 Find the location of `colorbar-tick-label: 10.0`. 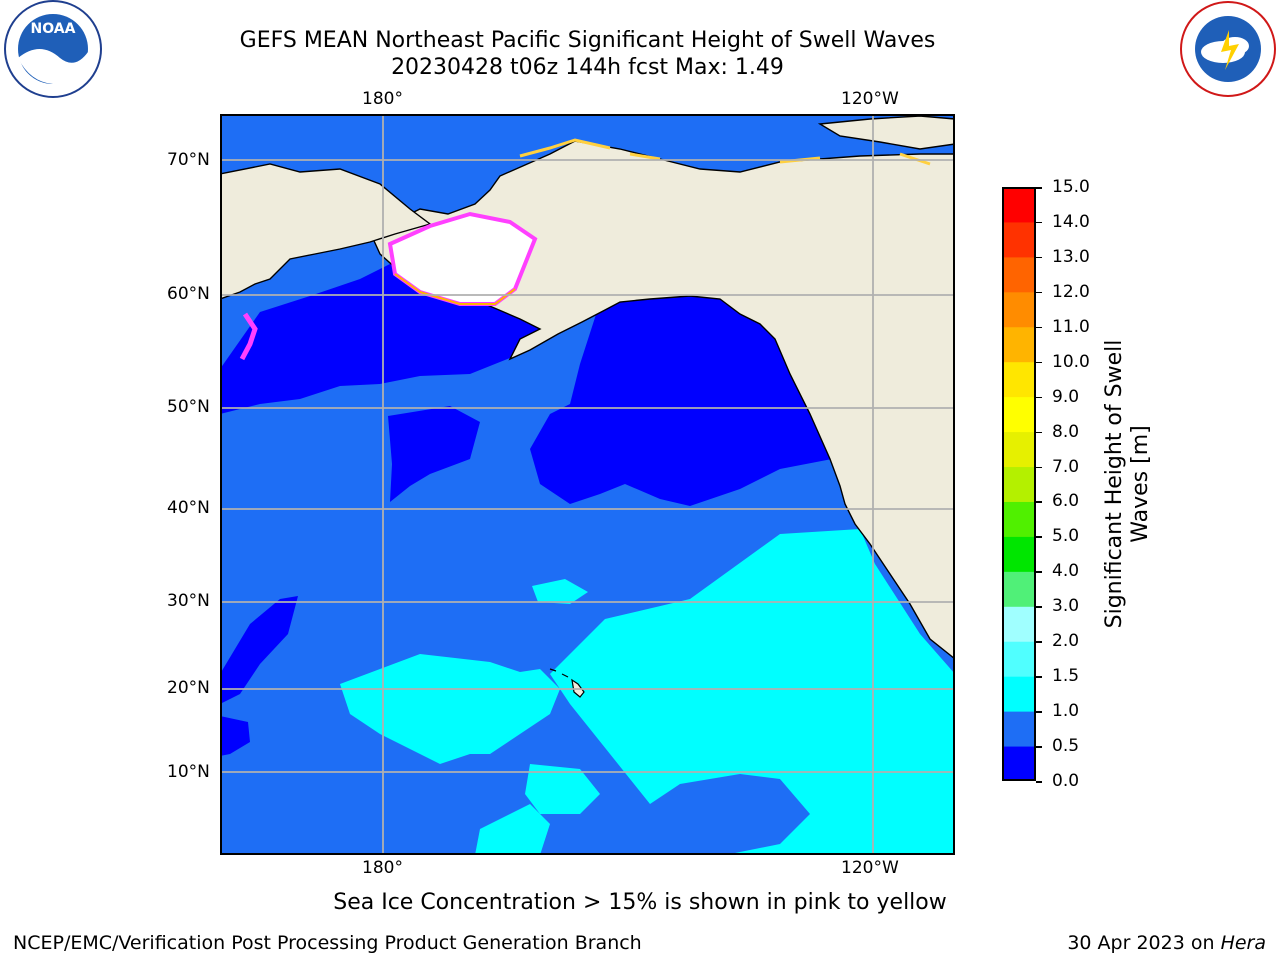

colorbar-tick-label: 10.0 is located at coordinates (1071, 361).